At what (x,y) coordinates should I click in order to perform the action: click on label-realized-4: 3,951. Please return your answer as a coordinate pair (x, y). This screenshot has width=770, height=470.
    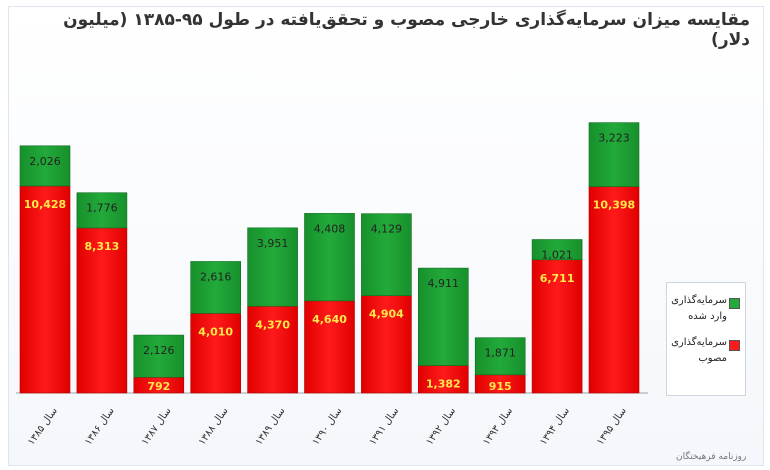
    Looking at the image, I should click on (273, 243).